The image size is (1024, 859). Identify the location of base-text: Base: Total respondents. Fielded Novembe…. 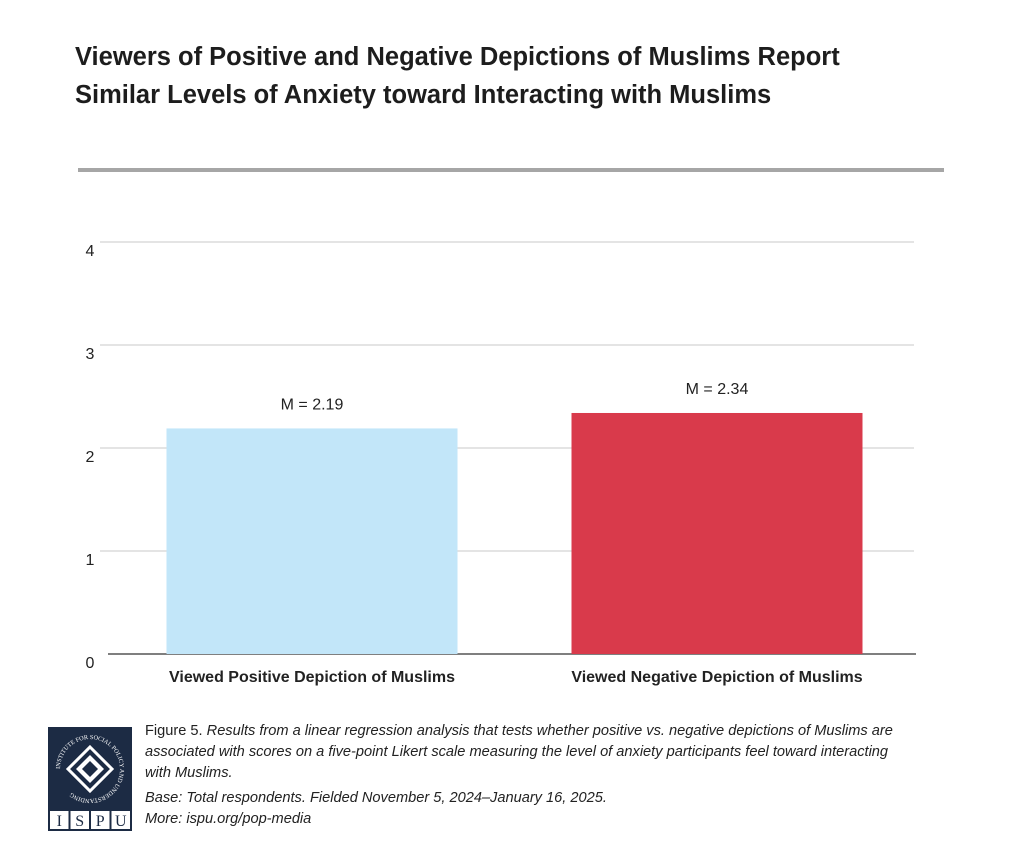
(376, 798).